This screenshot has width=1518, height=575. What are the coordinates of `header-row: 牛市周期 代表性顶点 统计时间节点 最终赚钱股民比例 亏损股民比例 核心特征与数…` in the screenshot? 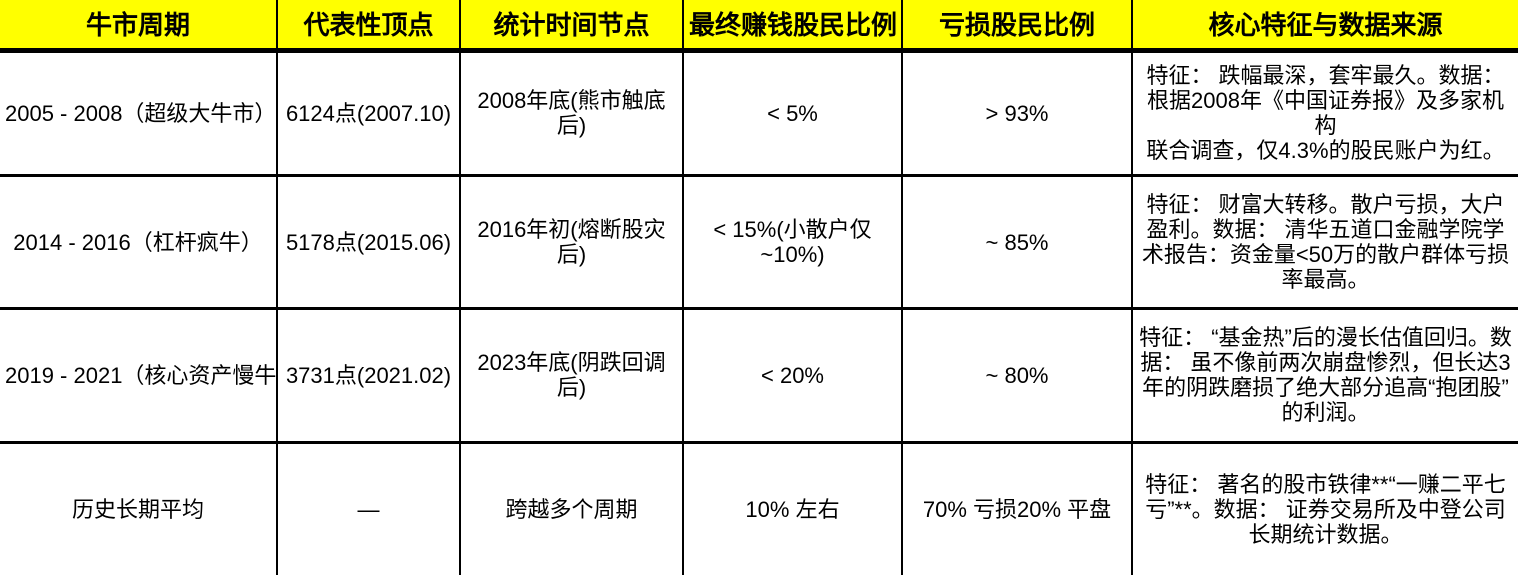 It's located at (759, 26).